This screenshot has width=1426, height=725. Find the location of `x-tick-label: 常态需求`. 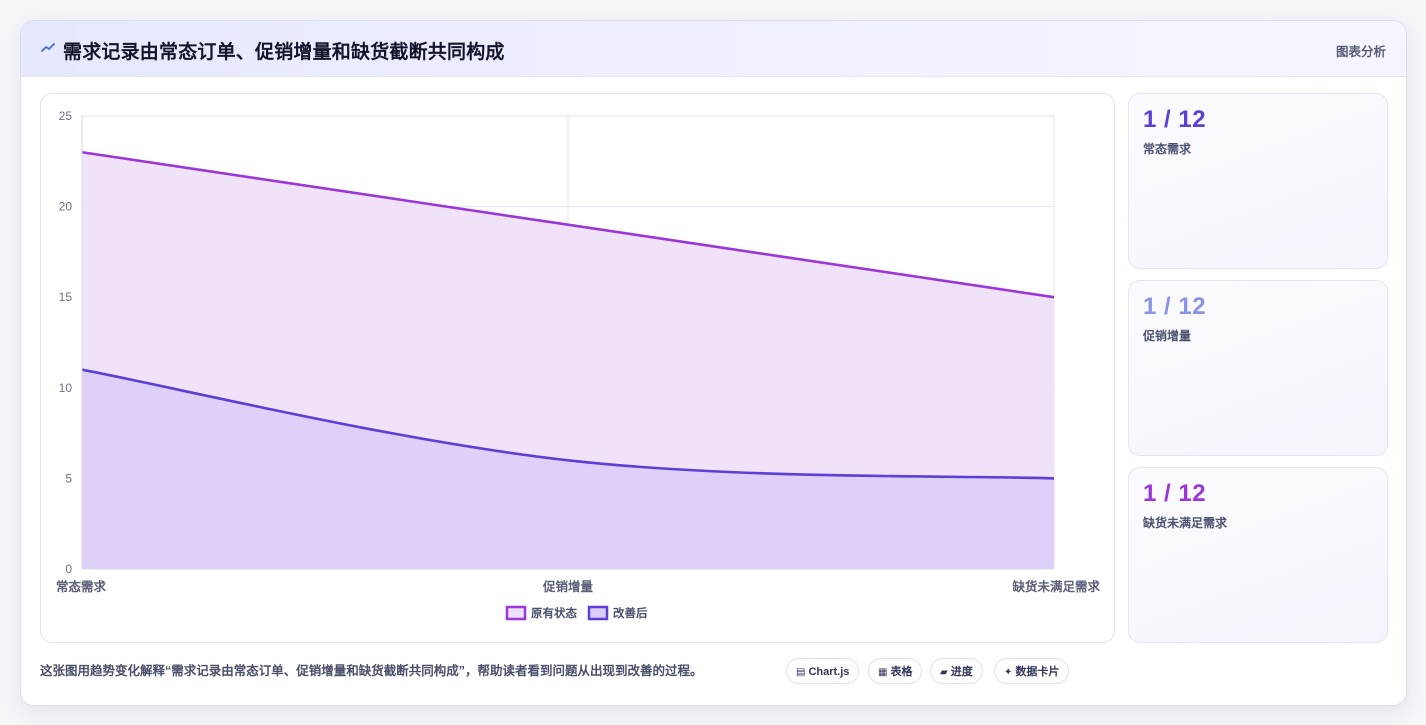

x-tick-label: 常态需求 is located at coordinates (81, 586).